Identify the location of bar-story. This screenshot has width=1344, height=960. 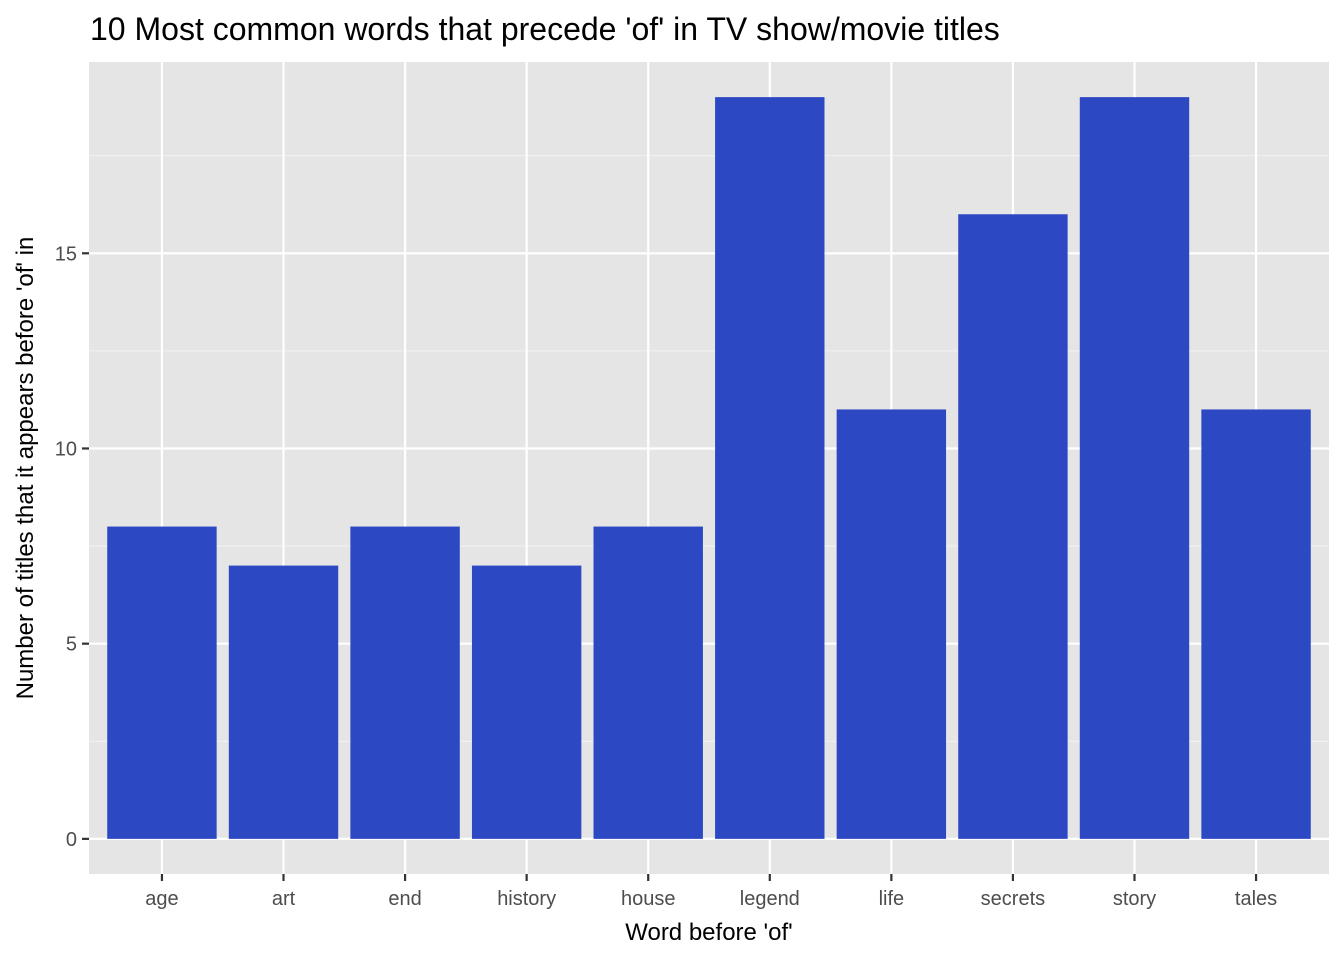
(1134, 468).